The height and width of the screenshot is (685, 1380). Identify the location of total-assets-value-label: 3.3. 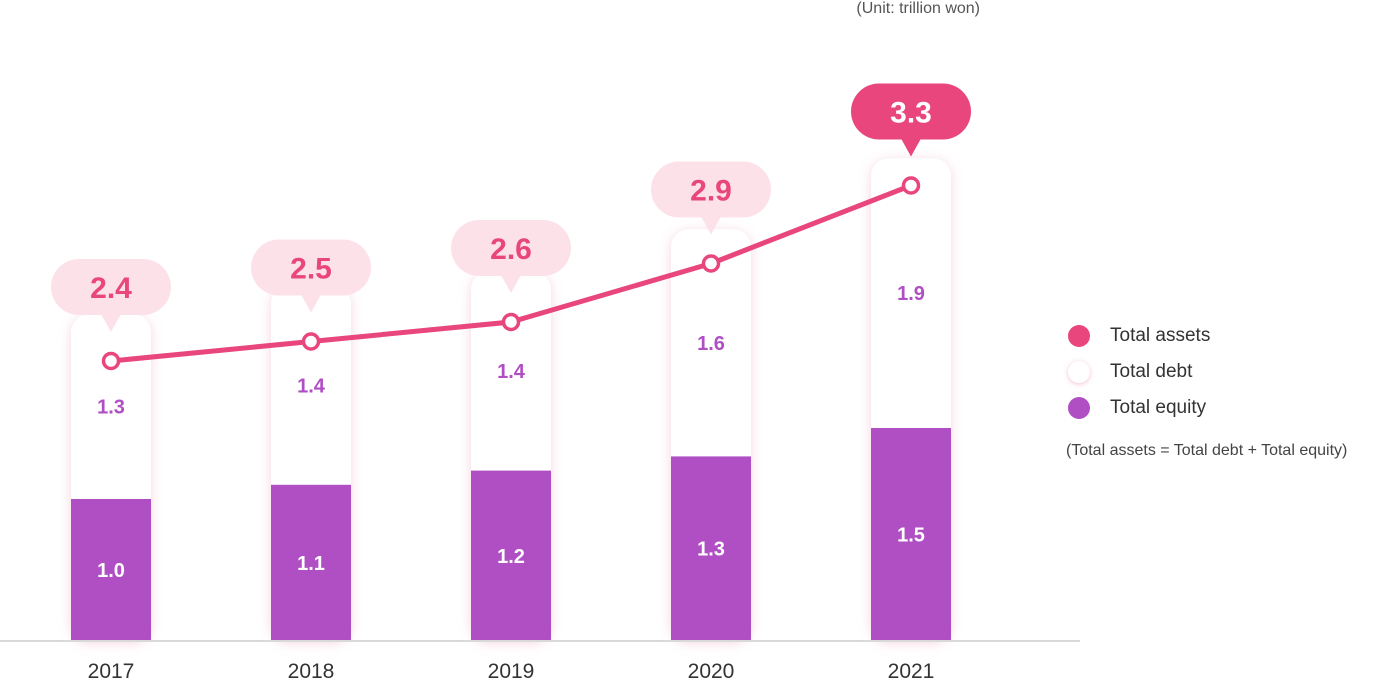
(911, 113).